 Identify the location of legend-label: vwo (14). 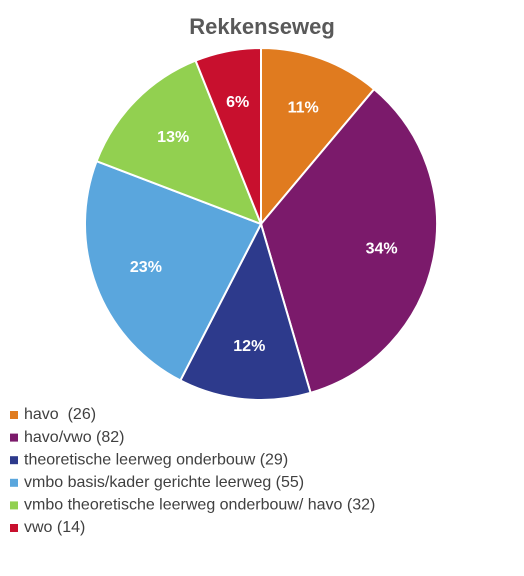
(54, 527).